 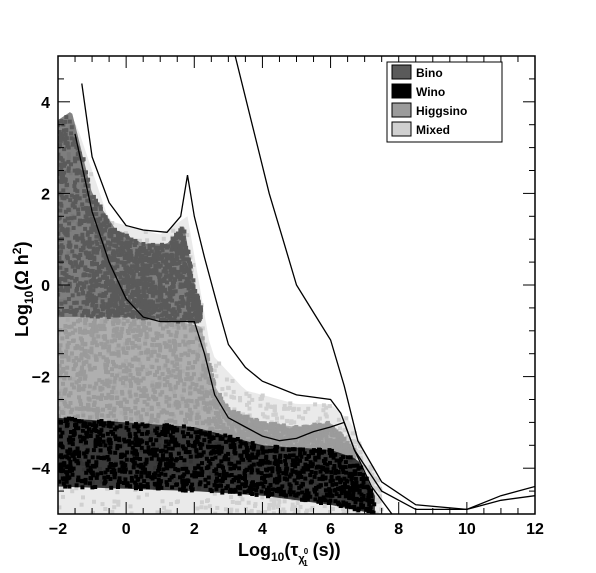 What do you see at coordinates (535, 529) in the screenshot?
I see `x-tick-label: 12` at bounding box center [535, 529].